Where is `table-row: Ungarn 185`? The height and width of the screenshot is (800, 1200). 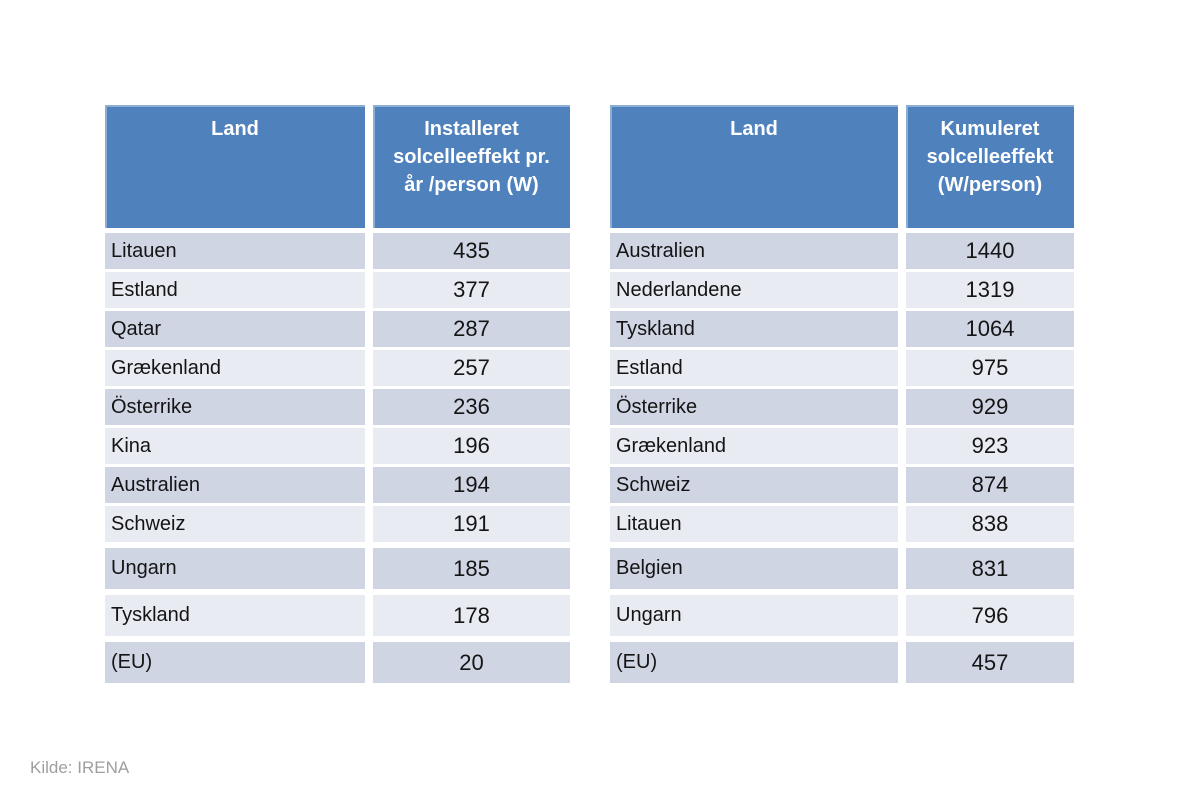 table-row: Ungarn 185 is located at coordinates (337, 568).